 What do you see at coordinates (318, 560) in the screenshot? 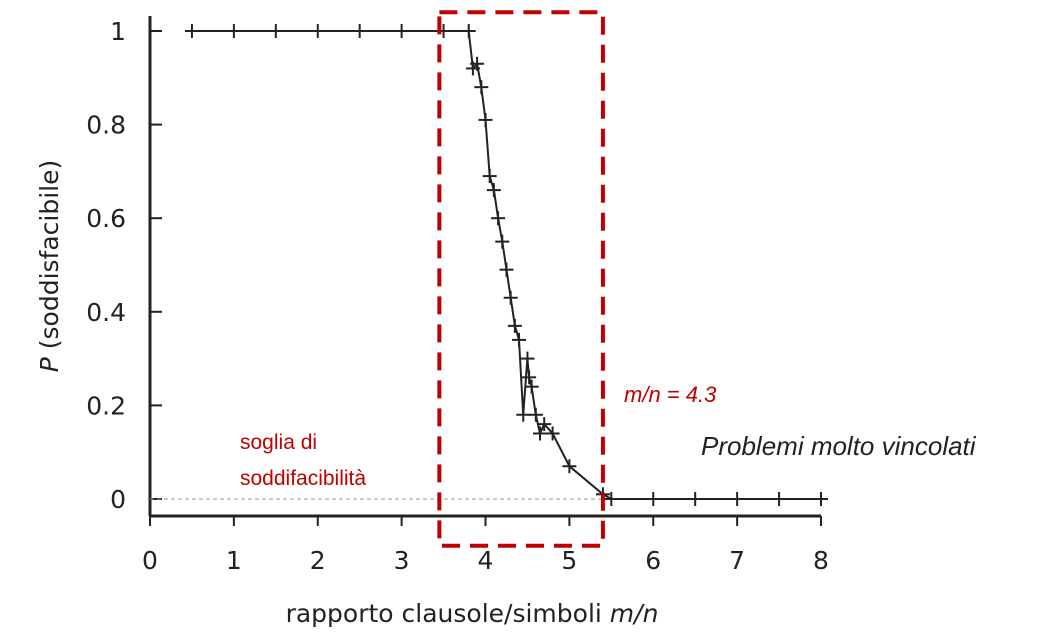
I see `x-tick-label: 2` at bounding box center [318, 560].